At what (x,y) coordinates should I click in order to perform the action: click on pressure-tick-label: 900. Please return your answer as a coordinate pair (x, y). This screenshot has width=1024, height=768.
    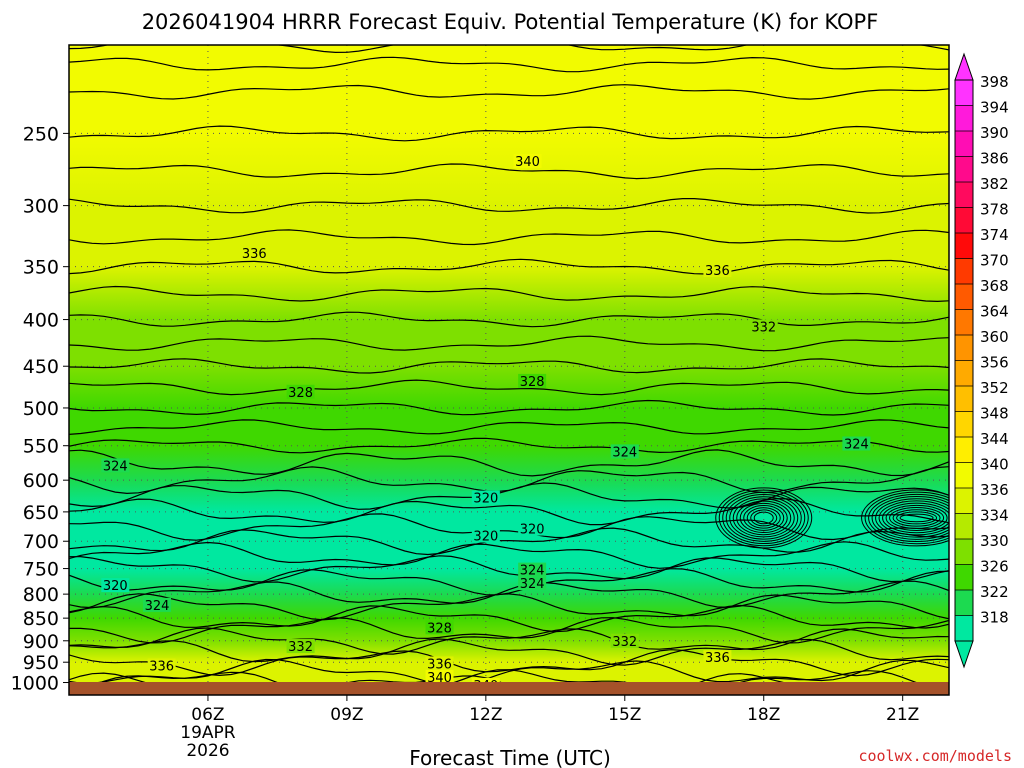
    Looking at the image, I should click on (41, 642).